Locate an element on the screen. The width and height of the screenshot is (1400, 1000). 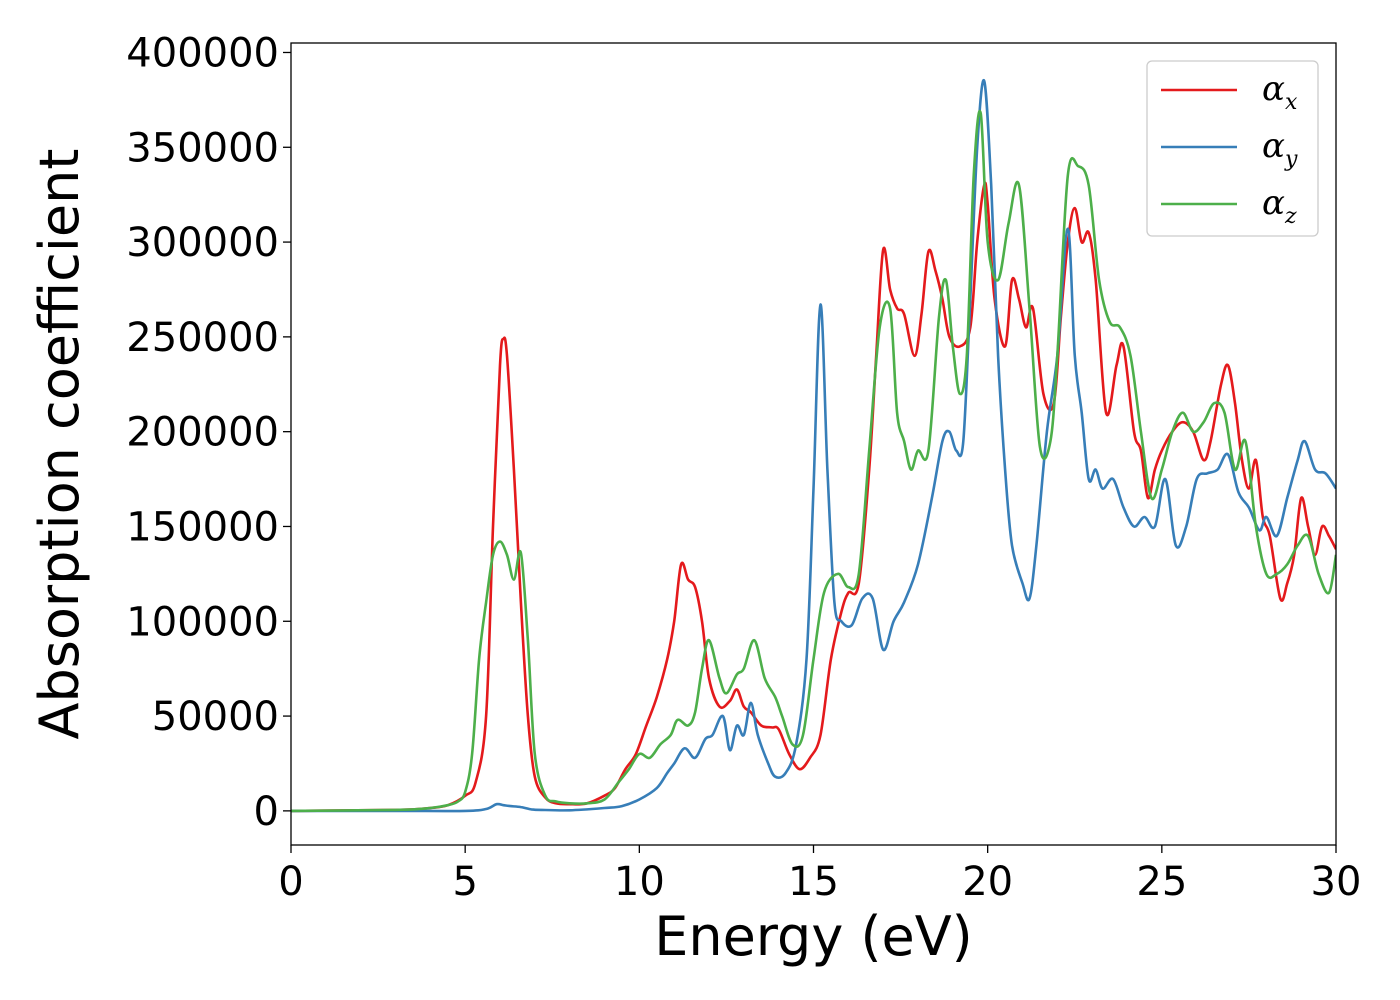
y-tick-label: 250000 is located at coordinates (202, 338).